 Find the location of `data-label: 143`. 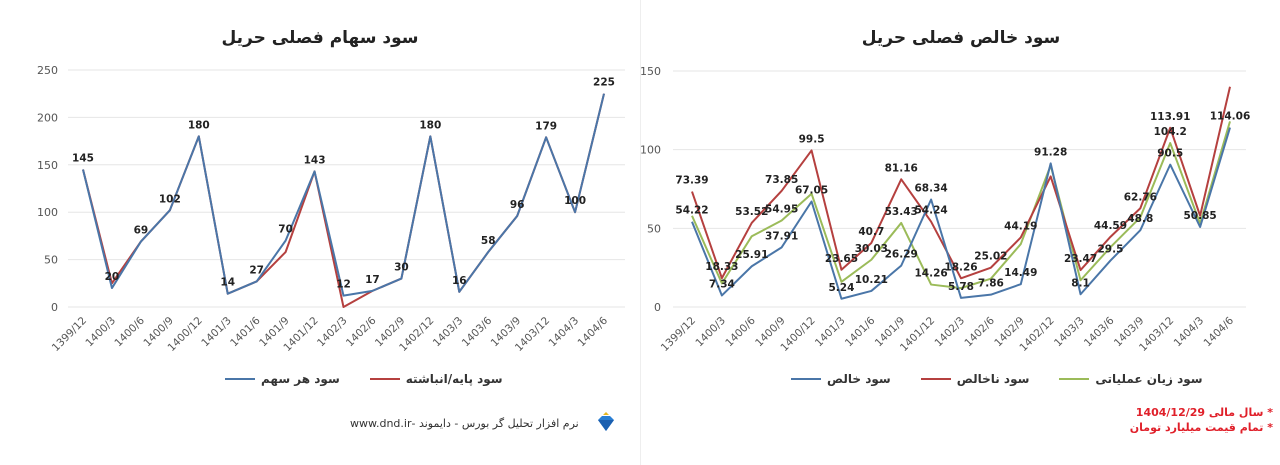

data-label: 143 is located at coordinates (315, 160).